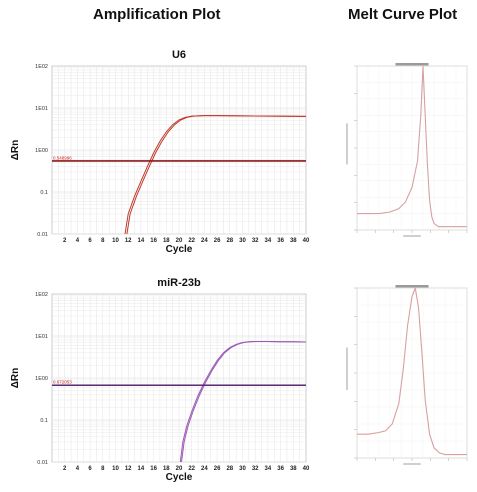 This screenshot has height=492, width=477. Describe the element at coordinates (179, 55) in the screenshot. I see `chart-title: U6` at that location.